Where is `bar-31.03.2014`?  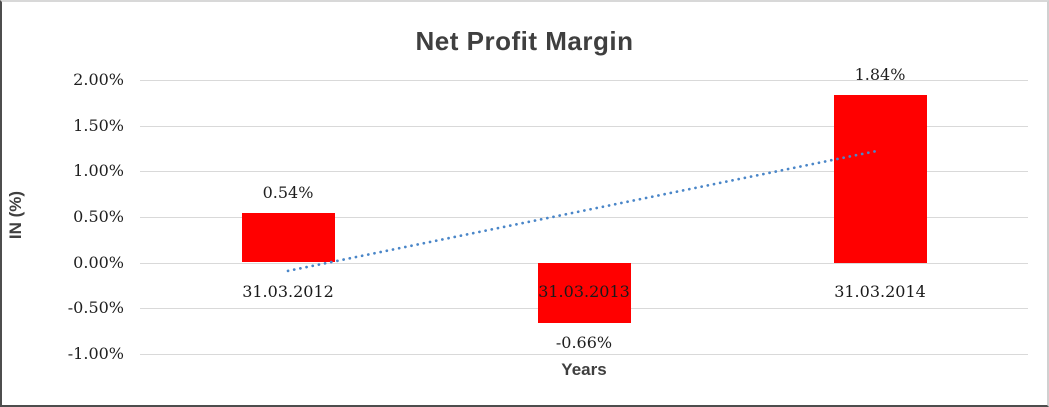
bar-31.03.2014 is located at coordinates (880, 179).